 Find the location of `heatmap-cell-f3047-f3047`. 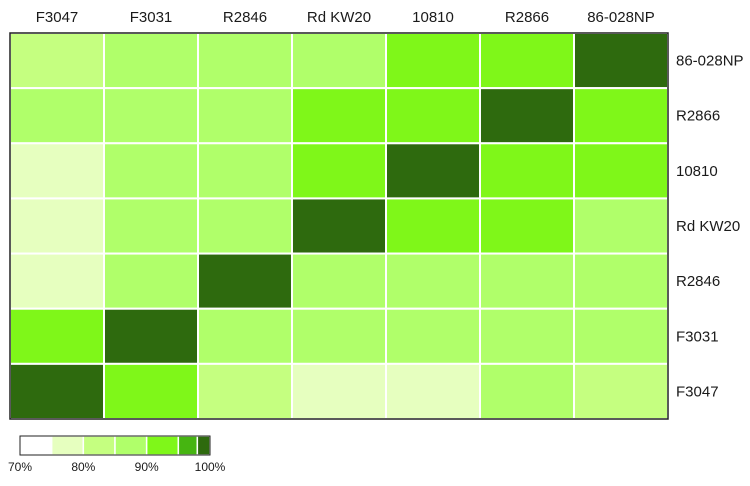

heatmap-cell-f3047-f3047 is located at coordinates (57, 391).